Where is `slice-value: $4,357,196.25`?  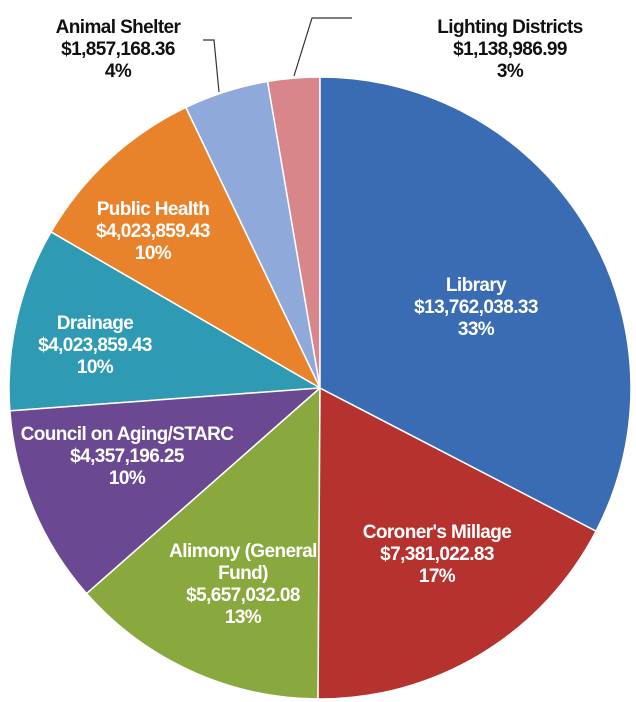 slice-value: $4,357,196.25 is located at coordinates (127, 456).